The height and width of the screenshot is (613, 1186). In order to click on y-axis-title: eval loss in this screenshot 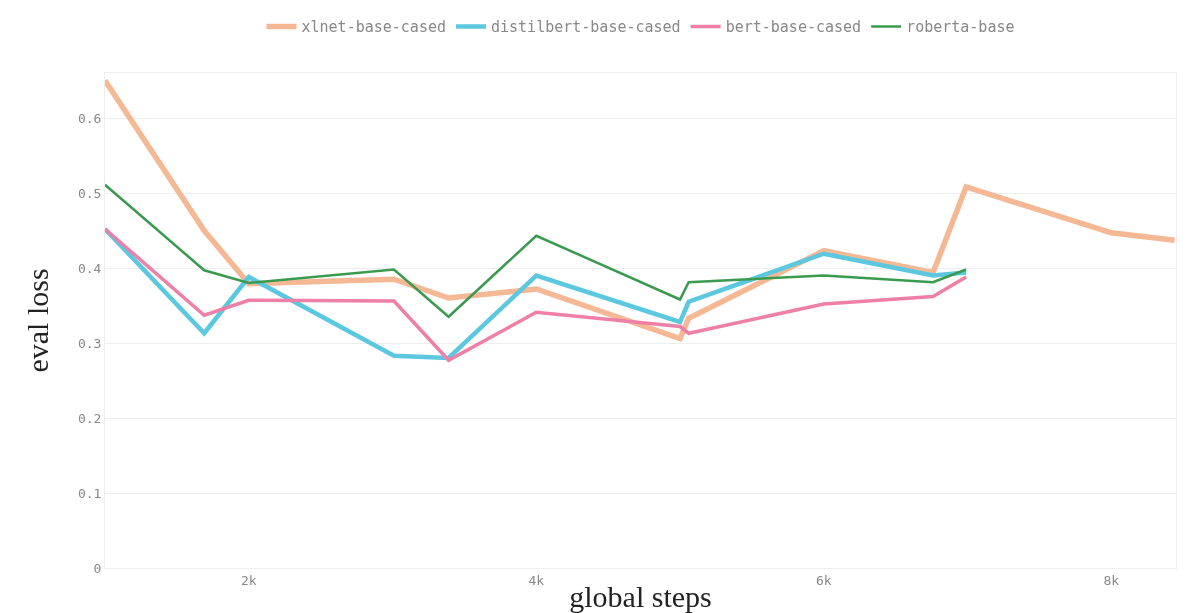, I will do `click(37, 320)`.